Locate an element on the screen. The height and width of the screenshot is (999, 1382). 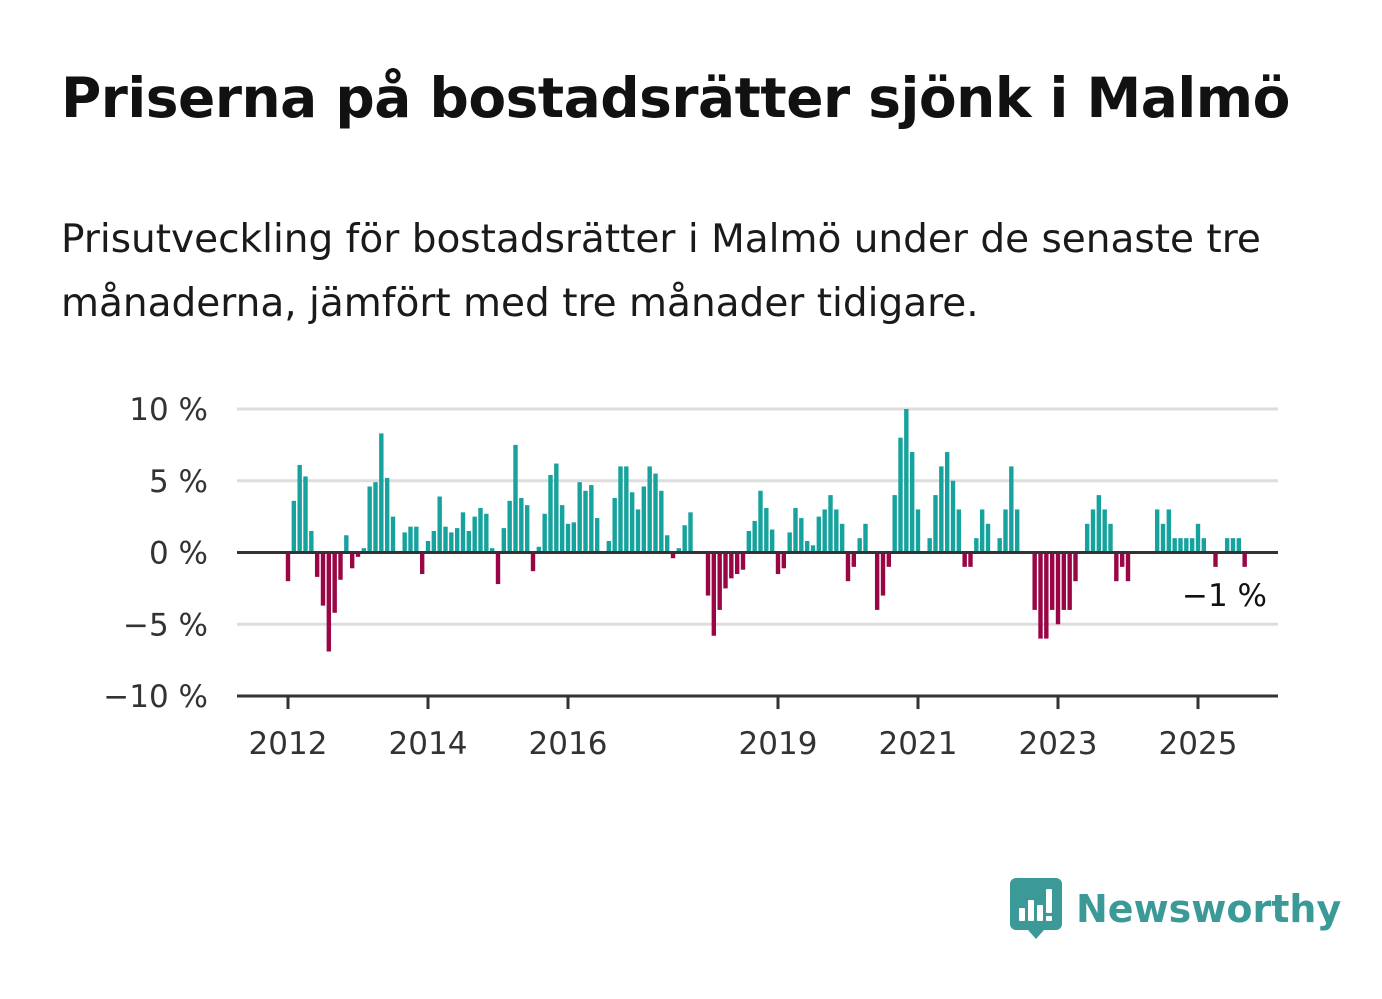
axes is located at coordinates (757, 630).